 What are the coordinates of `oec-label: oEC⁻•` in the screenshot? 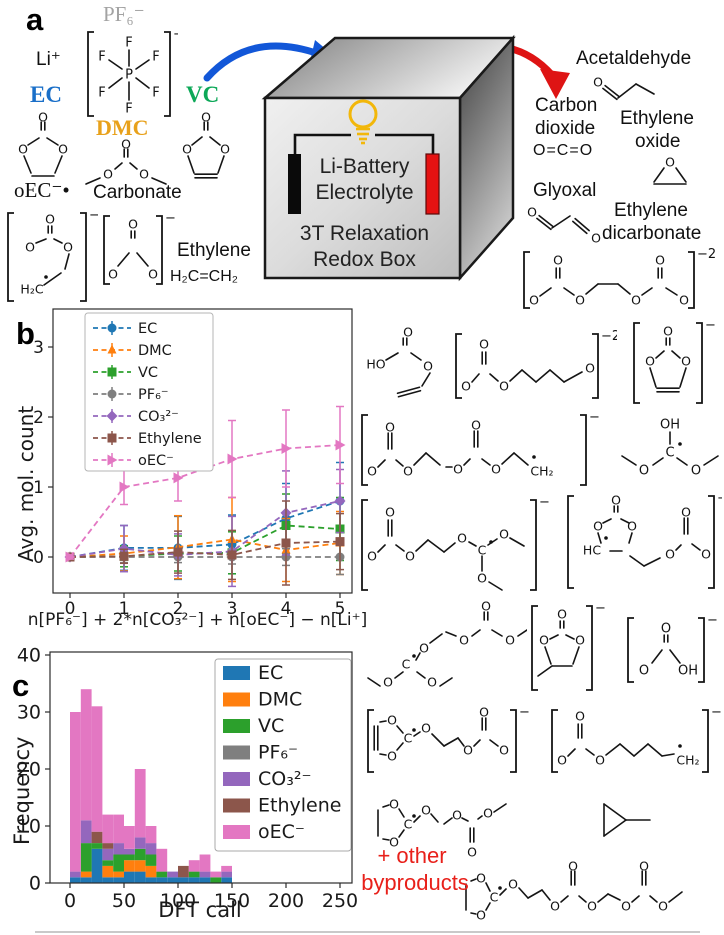 It's located at (42, 190).